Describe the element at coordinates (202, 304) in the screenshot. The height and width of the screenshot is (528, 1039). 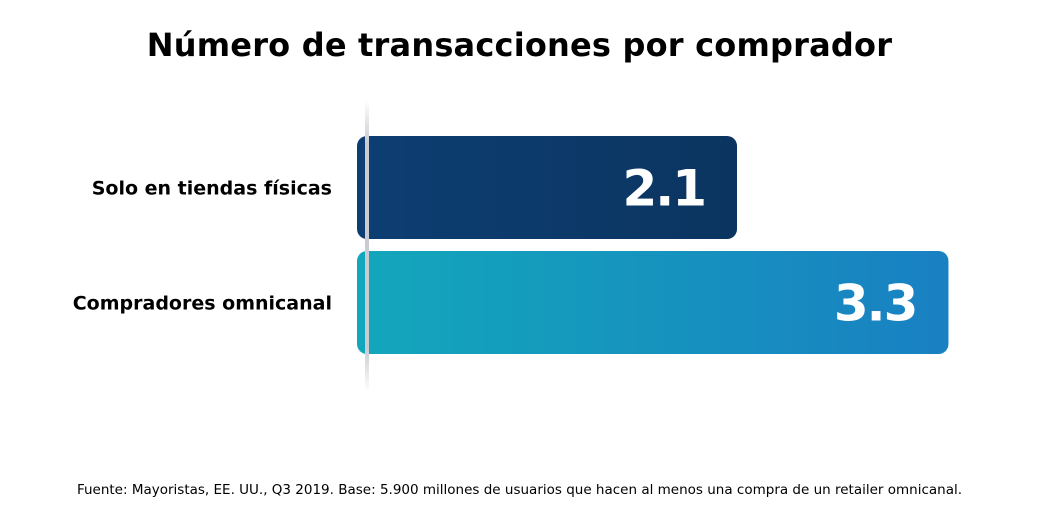
I see `category-label-2: Compradores omnicanal` at that location.